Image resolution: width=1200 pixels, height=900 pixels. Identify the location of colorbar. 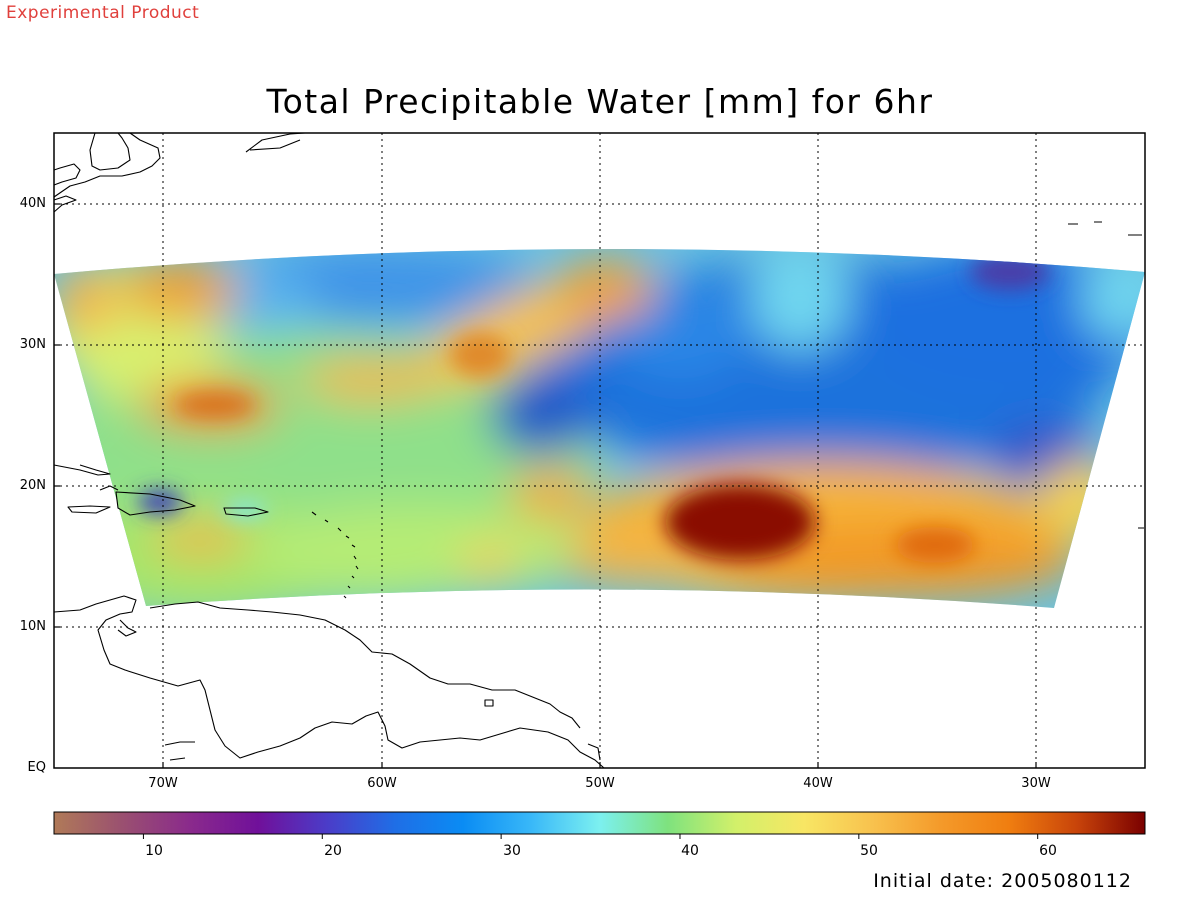
(599, 823).